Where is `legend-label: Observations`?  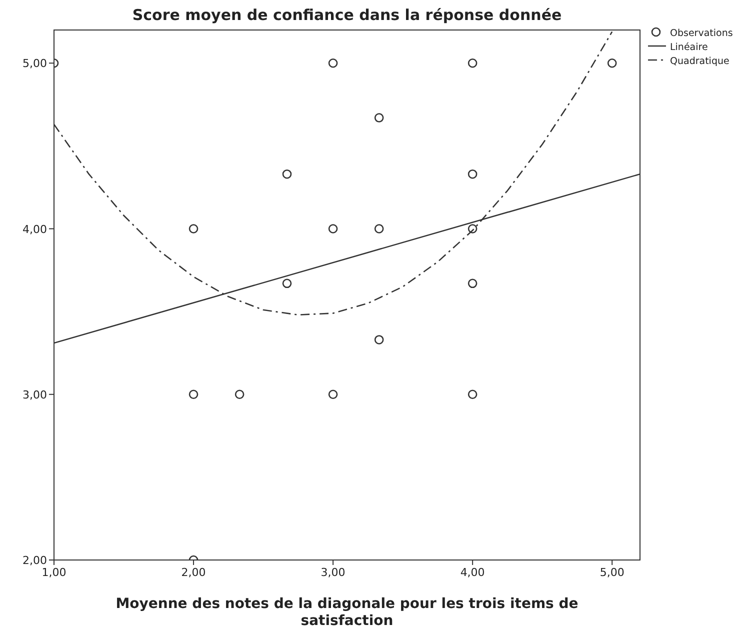
legend-label: Observations is located at coordinates (701, 33).